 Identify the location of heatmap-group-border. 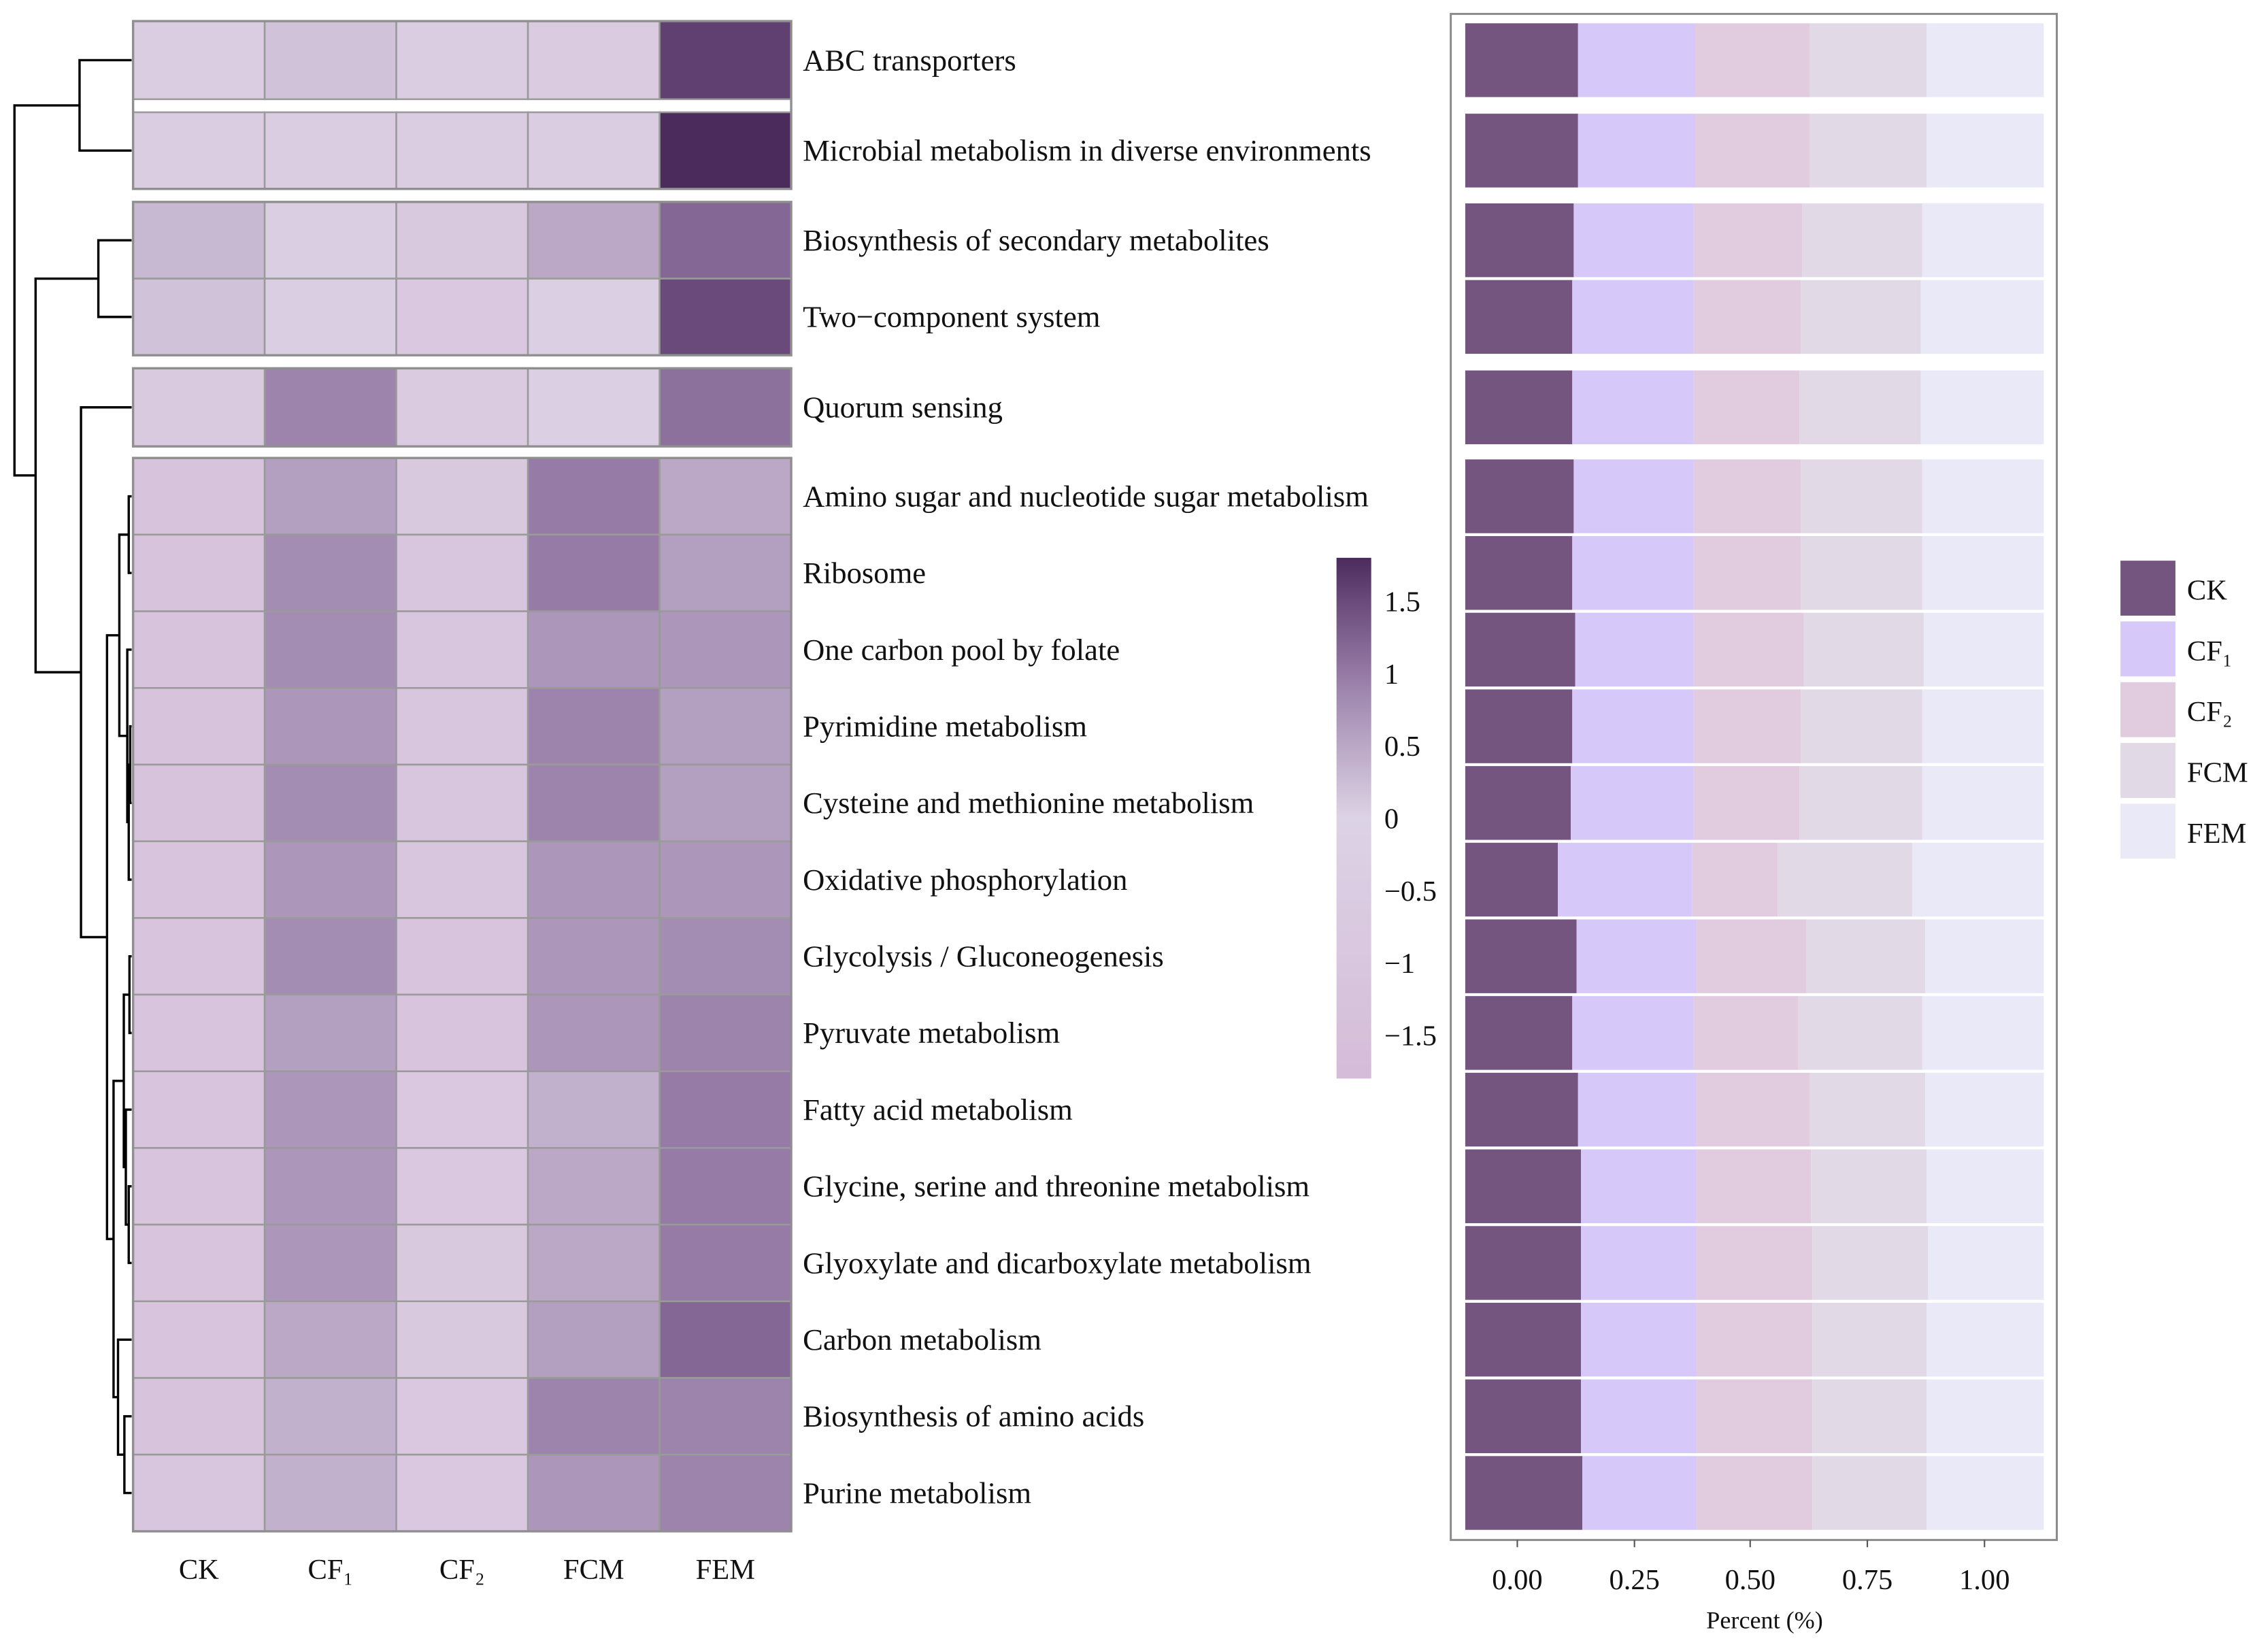
(462, 105).